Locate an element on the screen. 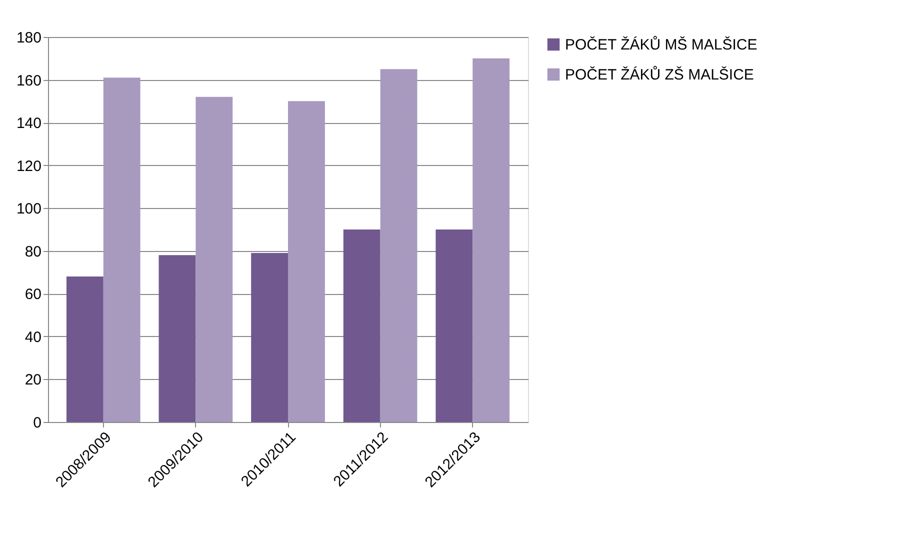 The width and height of the screenshot is (912, 554). y-tick-label: 160 is located at coordinates (29, 81).